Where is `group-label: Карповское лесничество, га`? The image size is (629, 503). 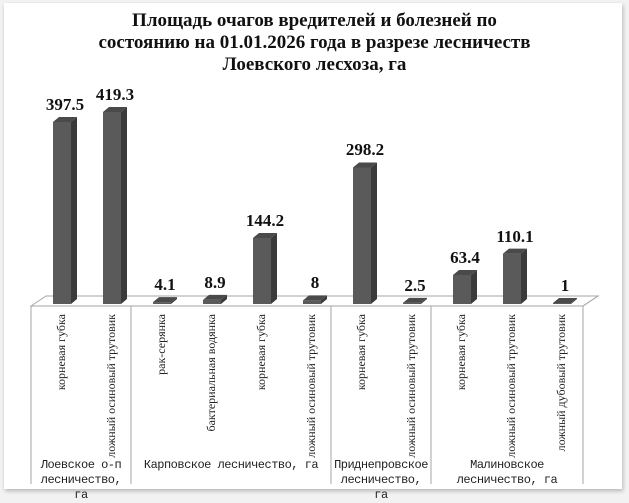 group-label: Карповское лесничество, га is located at coordinates (231, 465).